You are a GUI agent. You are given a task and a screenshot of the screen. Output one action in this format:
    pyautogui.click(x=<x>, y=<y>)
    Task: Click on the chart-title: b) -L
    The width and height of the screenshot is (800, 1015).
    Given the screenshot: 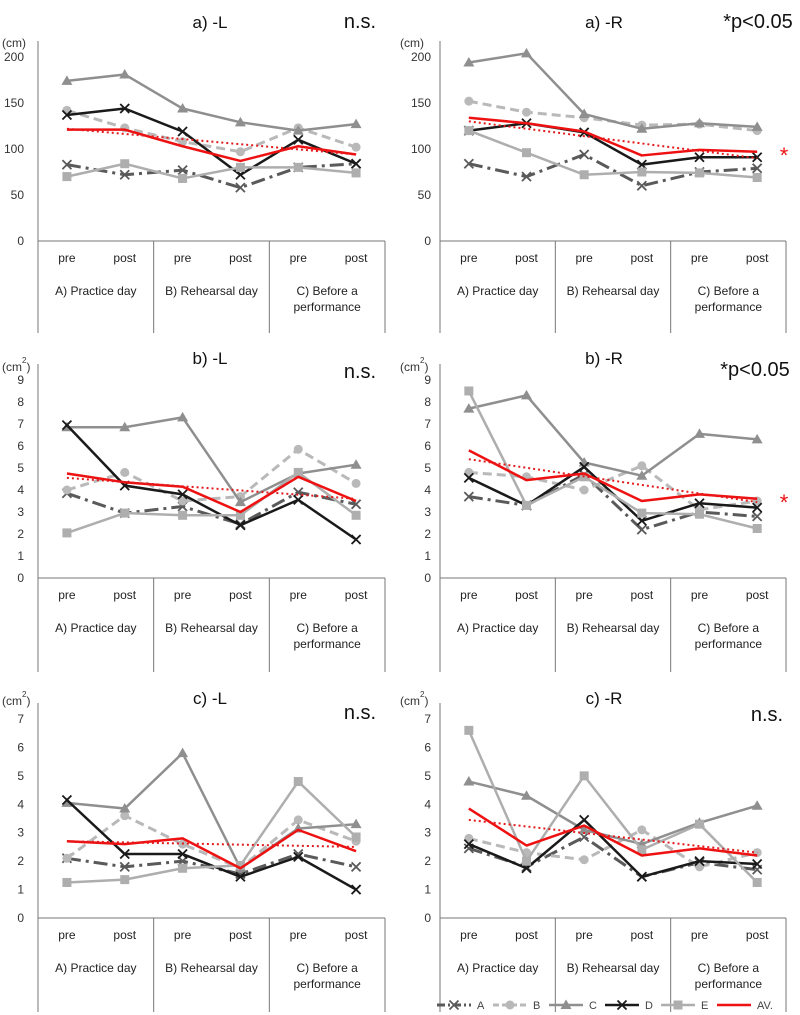 What is the action you would take?
    pyautogui.click(x=210, y=358)
    